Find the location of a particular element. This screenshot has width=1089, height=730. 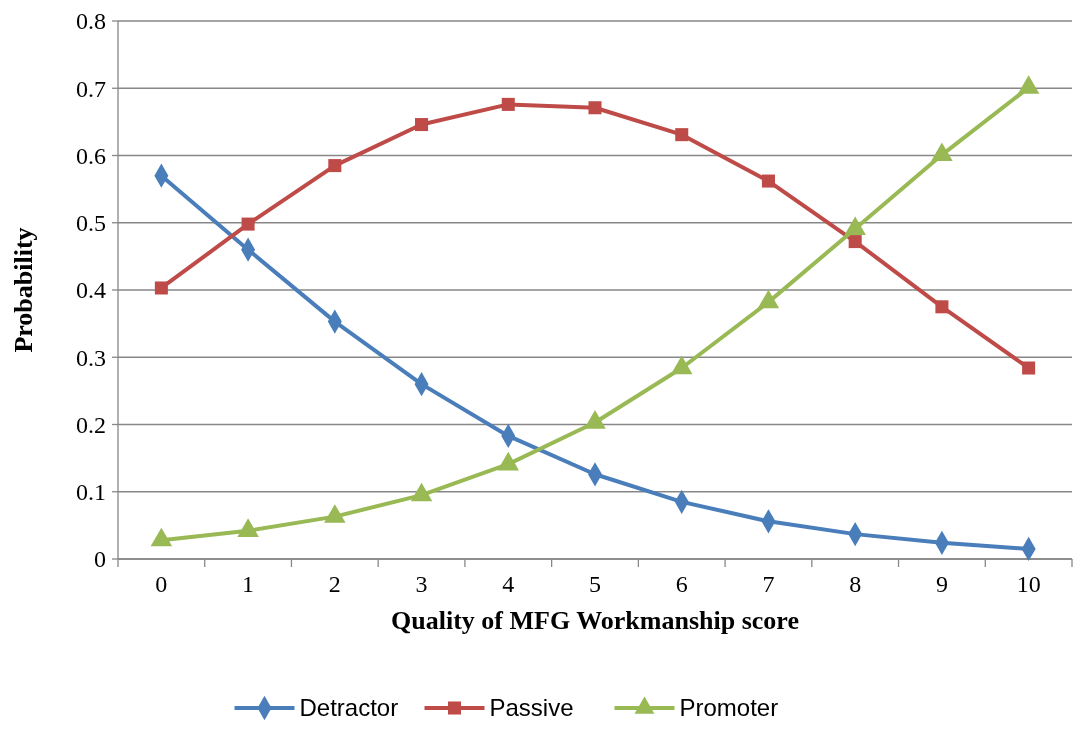

x-tick-label: 7 is located at coordinates (768, 584).